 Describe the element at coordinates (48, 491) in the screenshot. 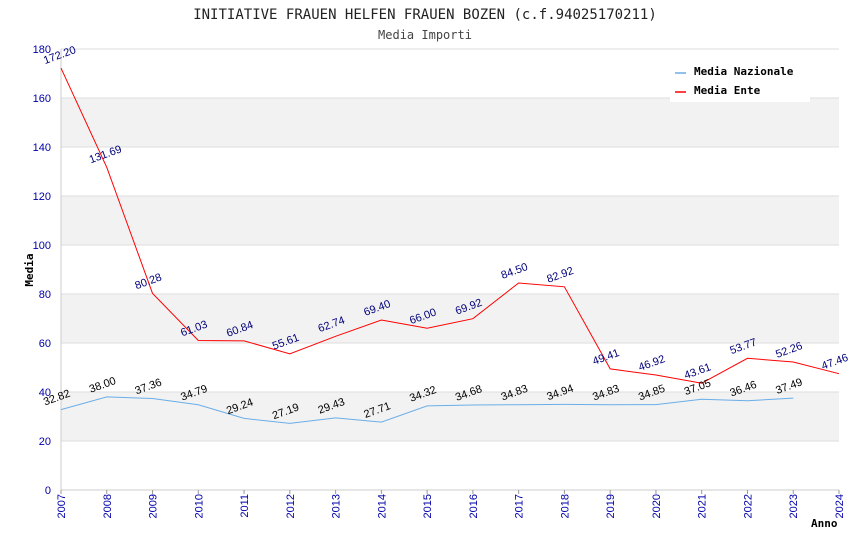

I see `y-tick-label: 0` at that location.